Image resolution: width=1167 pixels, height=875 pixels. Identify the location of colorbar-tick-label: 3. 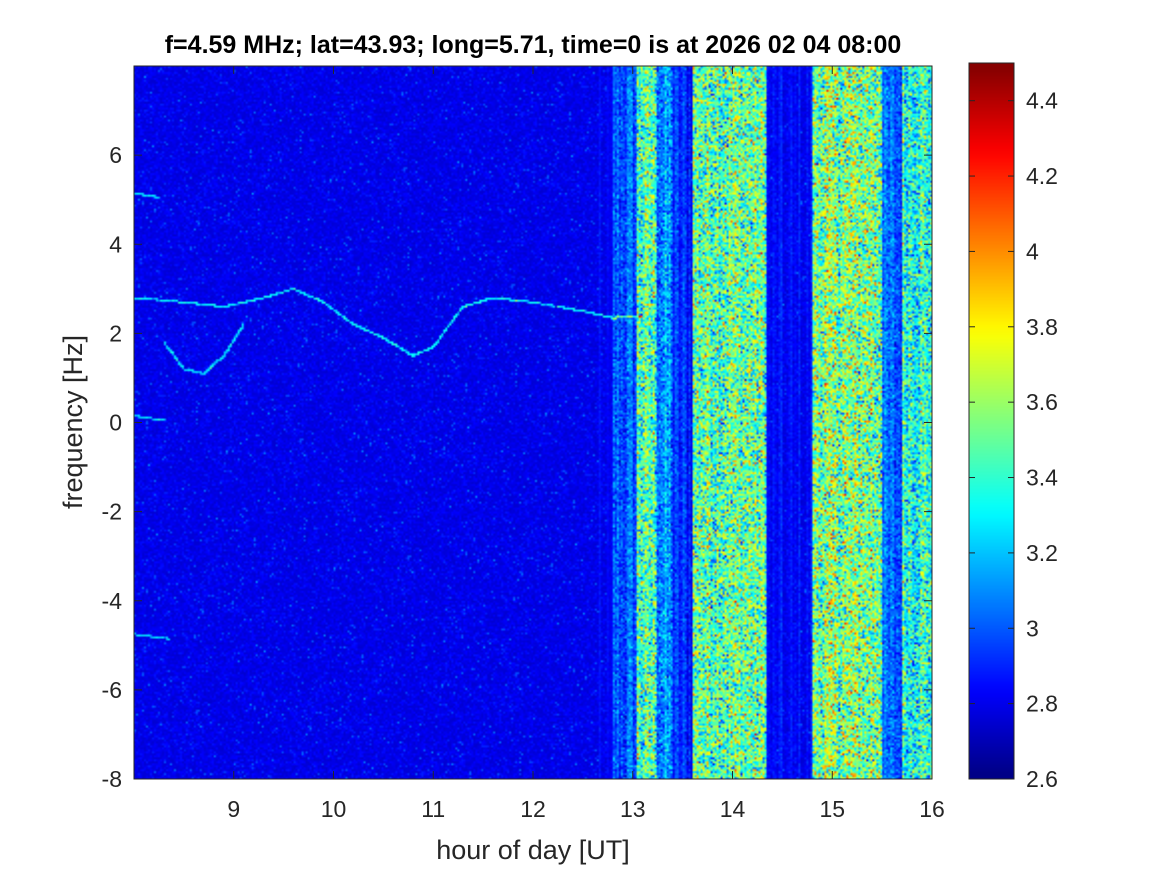
(1032, 628).